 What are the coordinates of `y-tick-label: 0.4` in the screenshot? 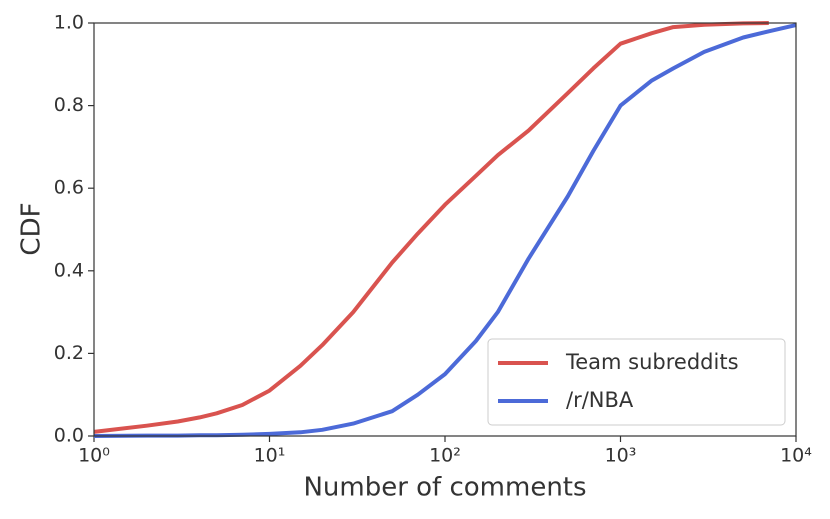 It's located at (69, 270).